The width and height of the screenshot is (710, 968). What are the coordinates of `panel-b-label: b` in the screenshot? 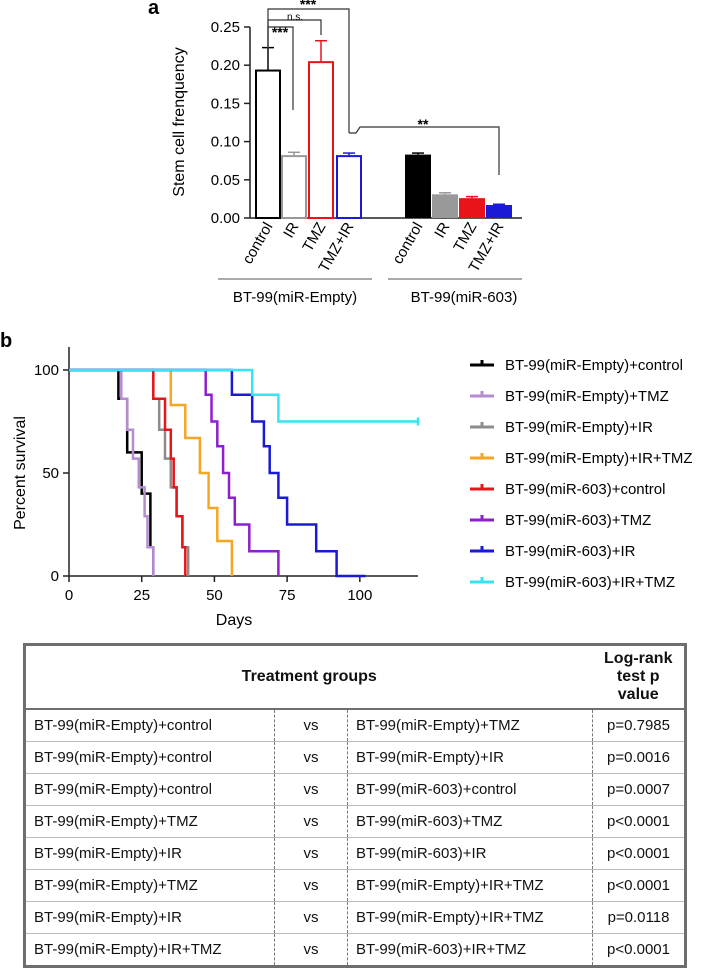 It's located at (6, 341).